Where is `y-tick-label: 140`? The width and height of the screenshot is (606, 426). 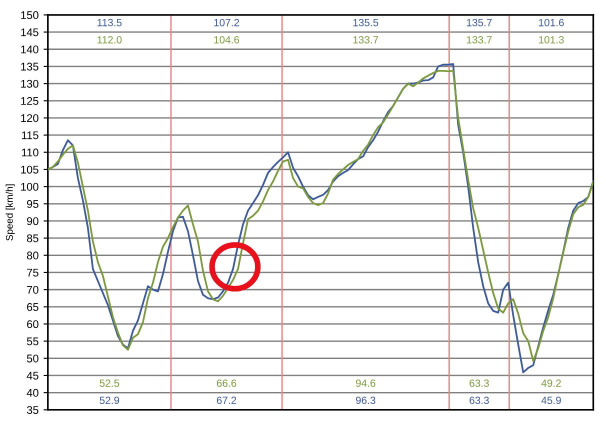 y-tick-label: 140 is located at coordinates (29, 50).